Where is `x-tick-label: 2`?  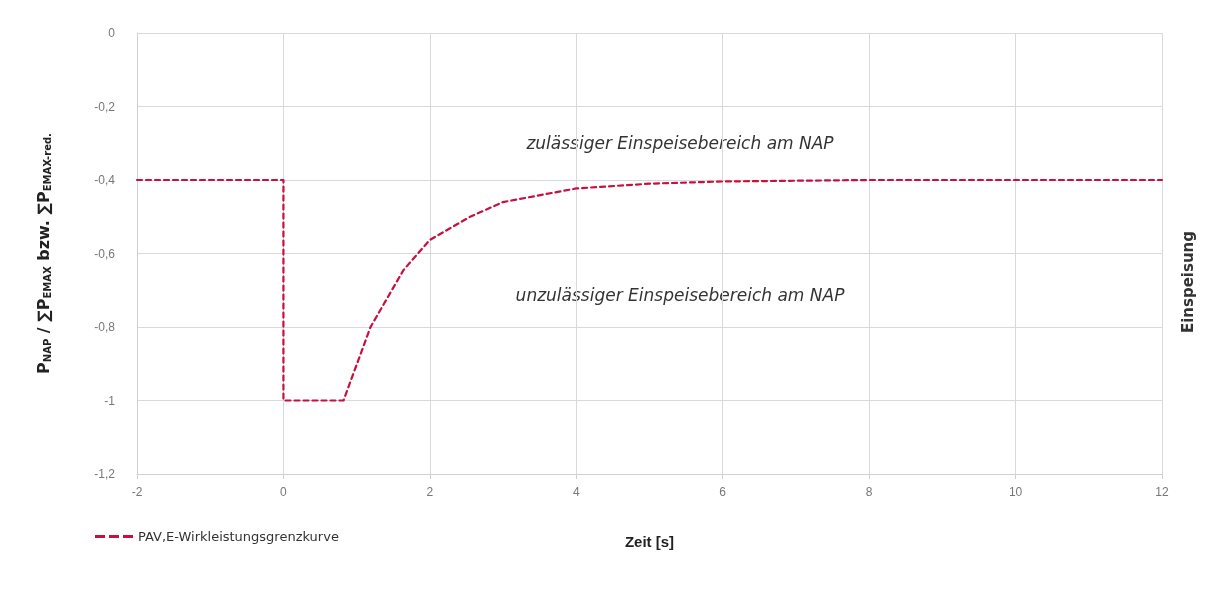
x-tick-label: 2 is located at coordinates (430, 492).